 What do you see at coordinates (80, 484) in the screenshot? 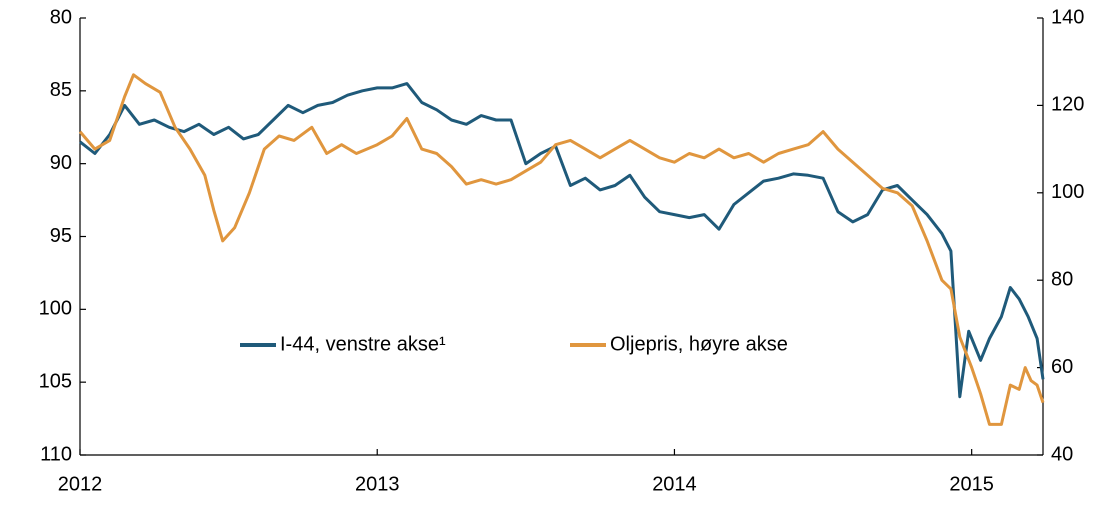
I see `x-tick-label: 2012` at bounding box center [80, 484].